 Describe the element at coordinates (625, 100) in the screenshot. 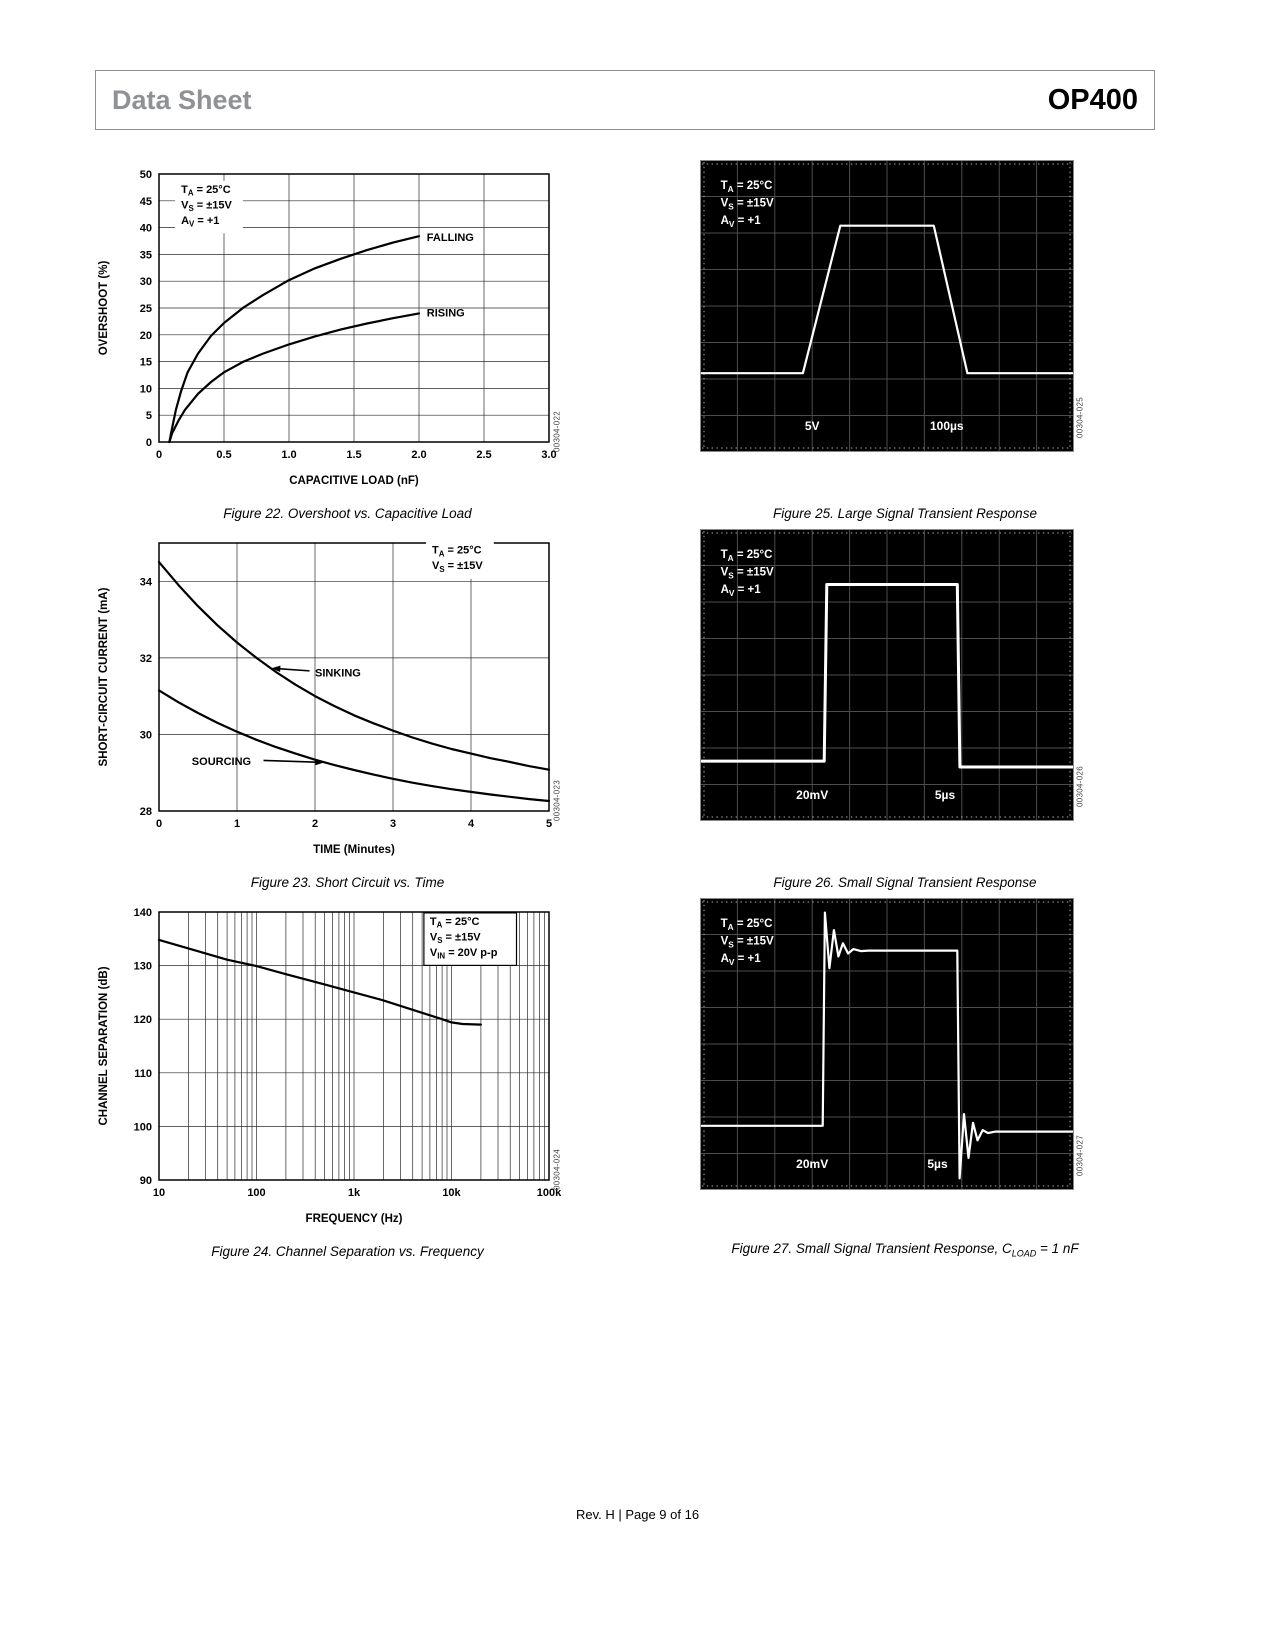

I see `header: Data Sheet OP400` at that location.